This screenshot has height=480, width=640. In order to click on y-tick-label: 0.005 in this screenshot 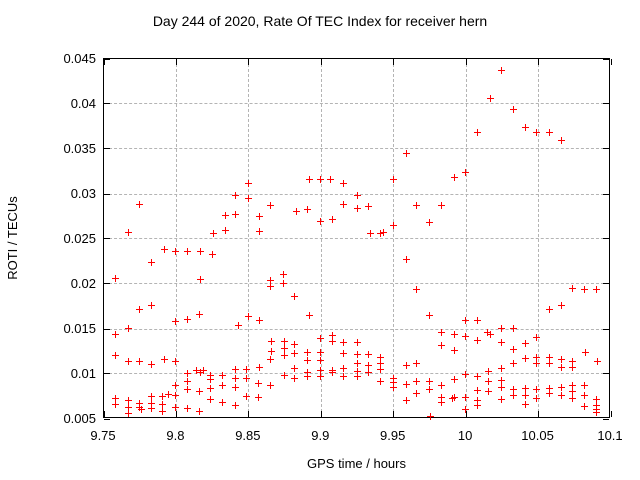, I will do `click(79, 418)`.